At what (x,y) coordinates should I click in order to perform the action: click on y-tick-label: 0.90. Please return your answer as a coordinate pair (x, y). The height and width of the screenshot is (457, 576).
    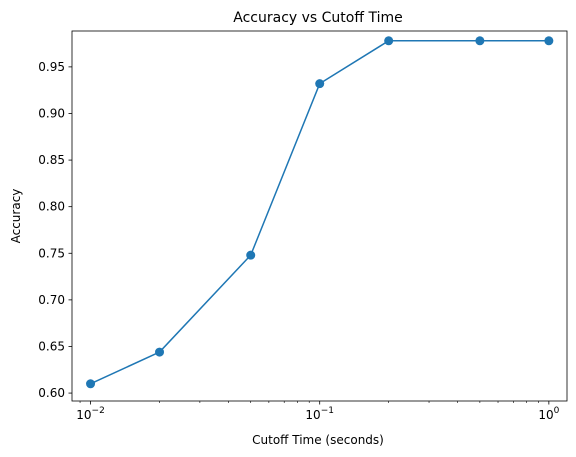
    Looking at the image, I should click on (51, 113).